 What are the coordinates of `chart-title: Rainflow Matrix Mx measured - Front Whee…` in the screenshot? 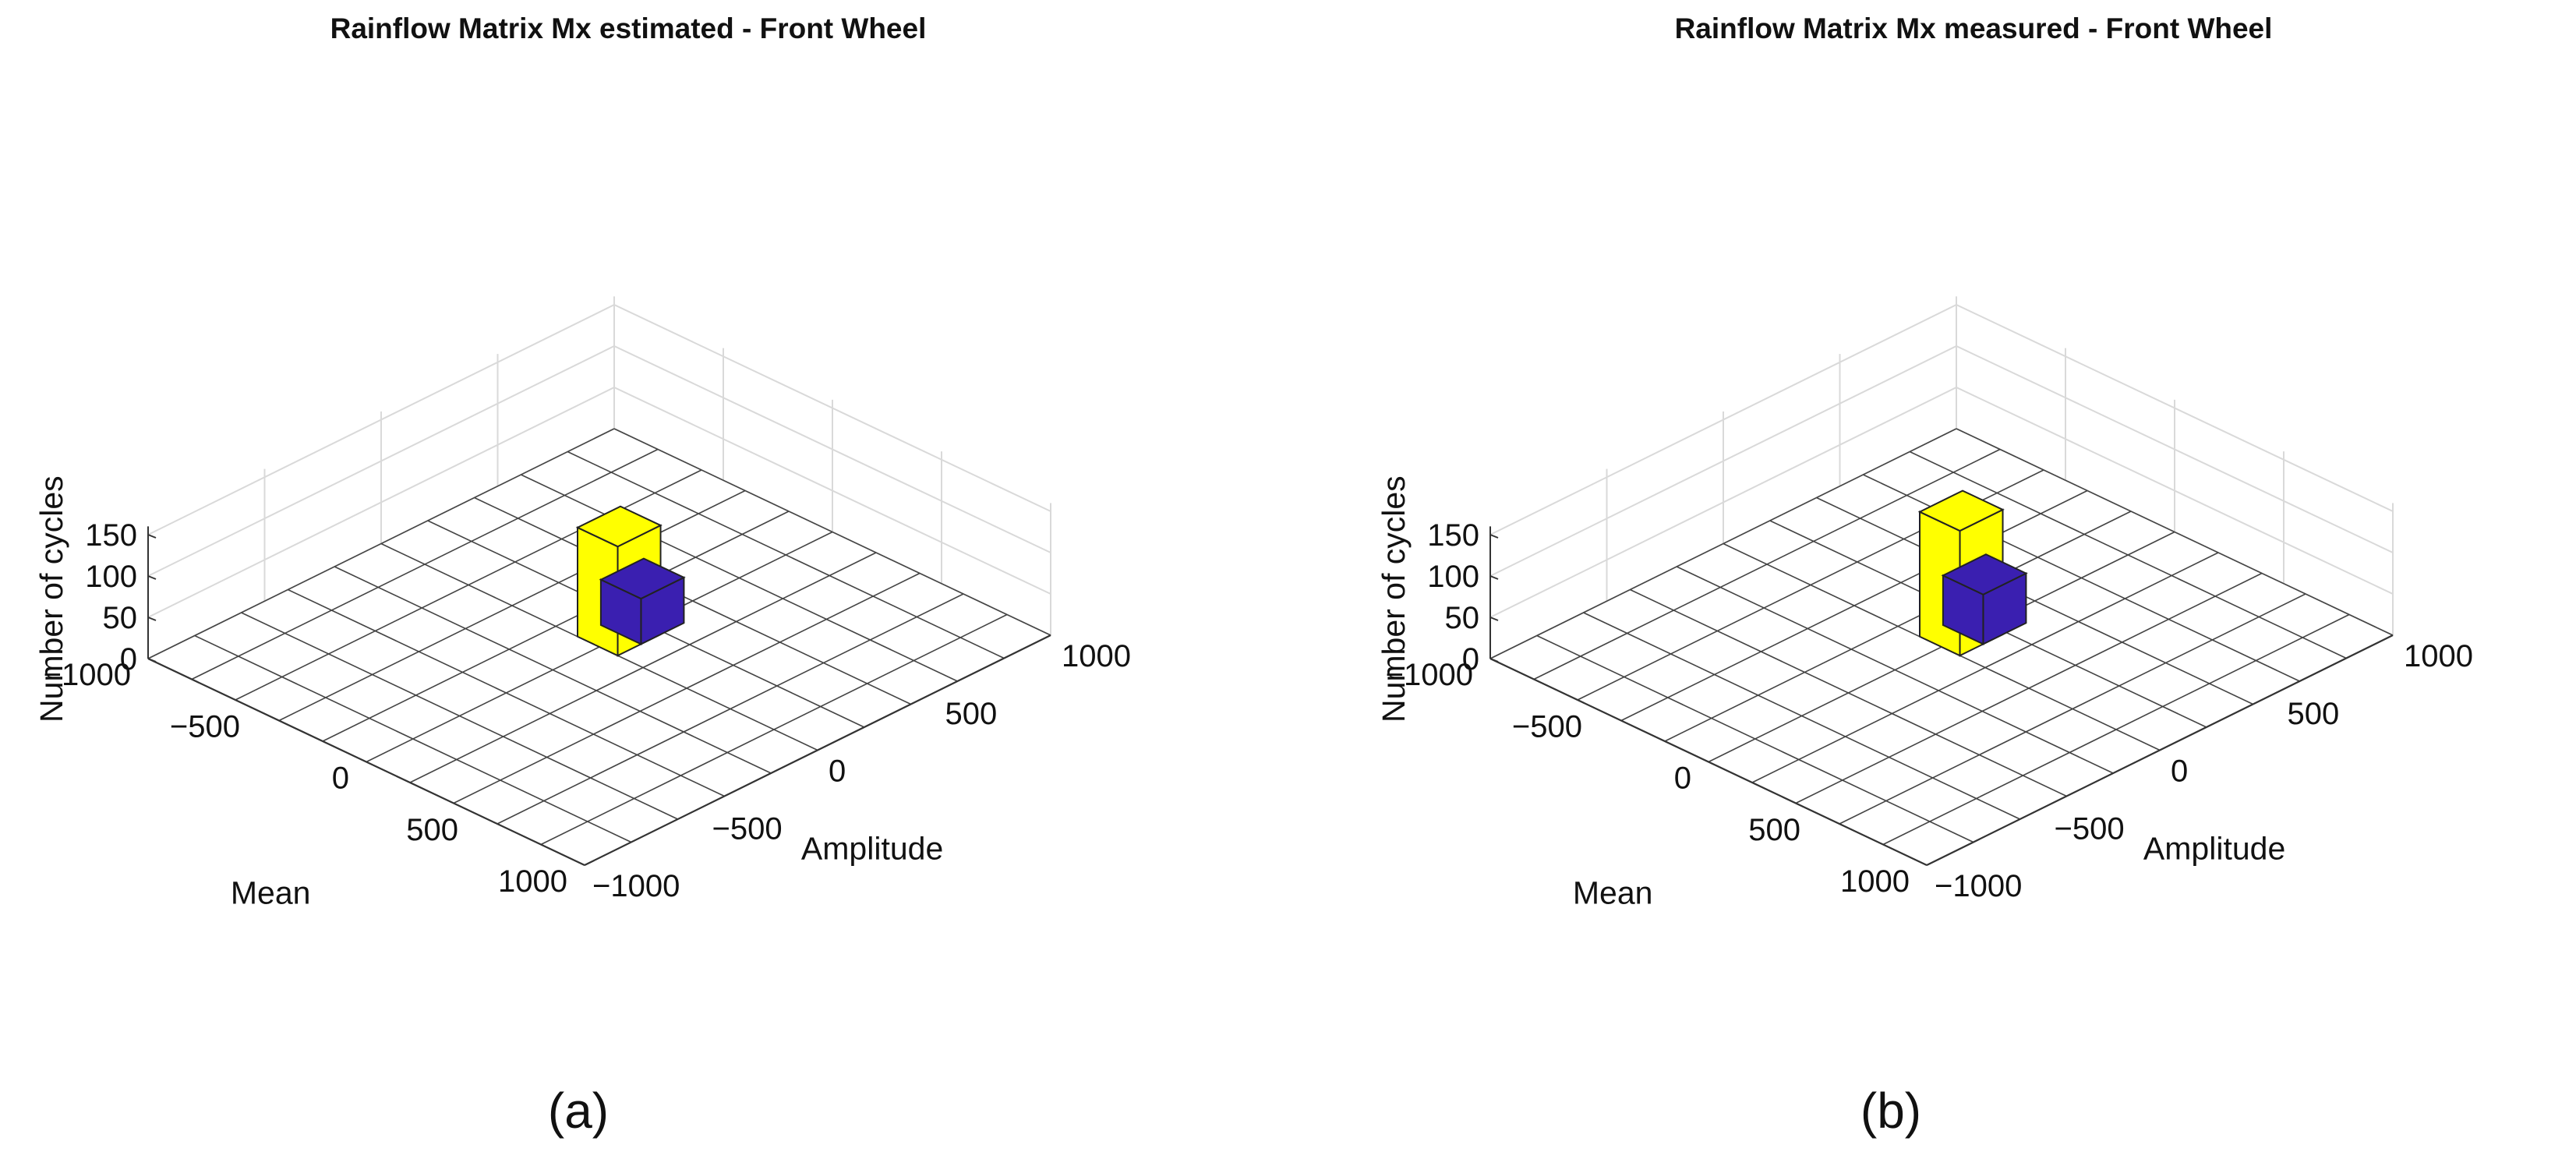 It's located at (1974, 28).